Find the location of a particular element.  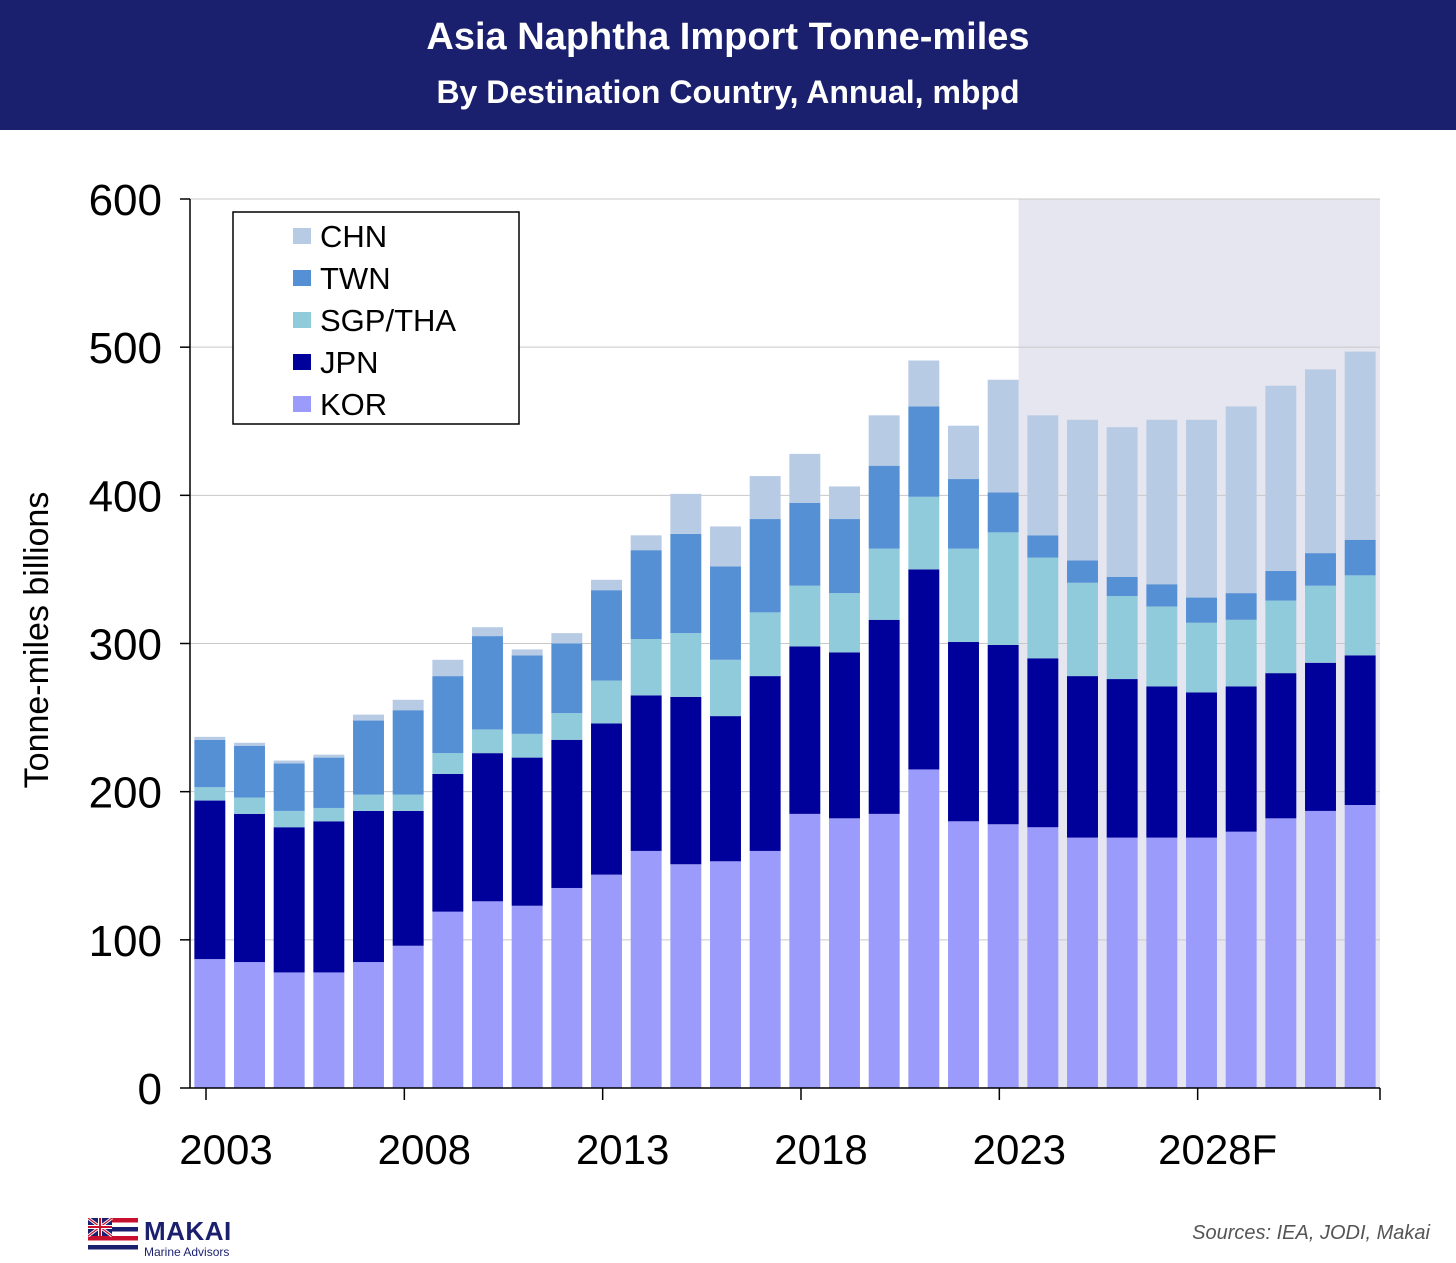

bar-sgp-tha-2017 is located at coordinates (765, 644).